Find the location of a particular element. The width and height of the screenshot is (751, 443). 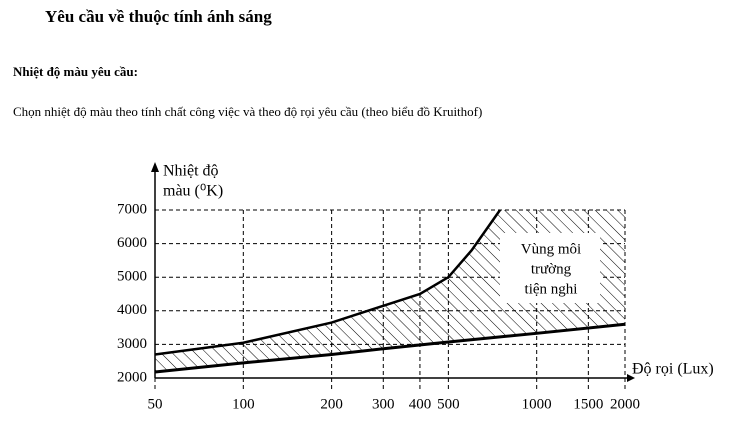

x-tick-label: 500 is located at coordinates (448, 404).